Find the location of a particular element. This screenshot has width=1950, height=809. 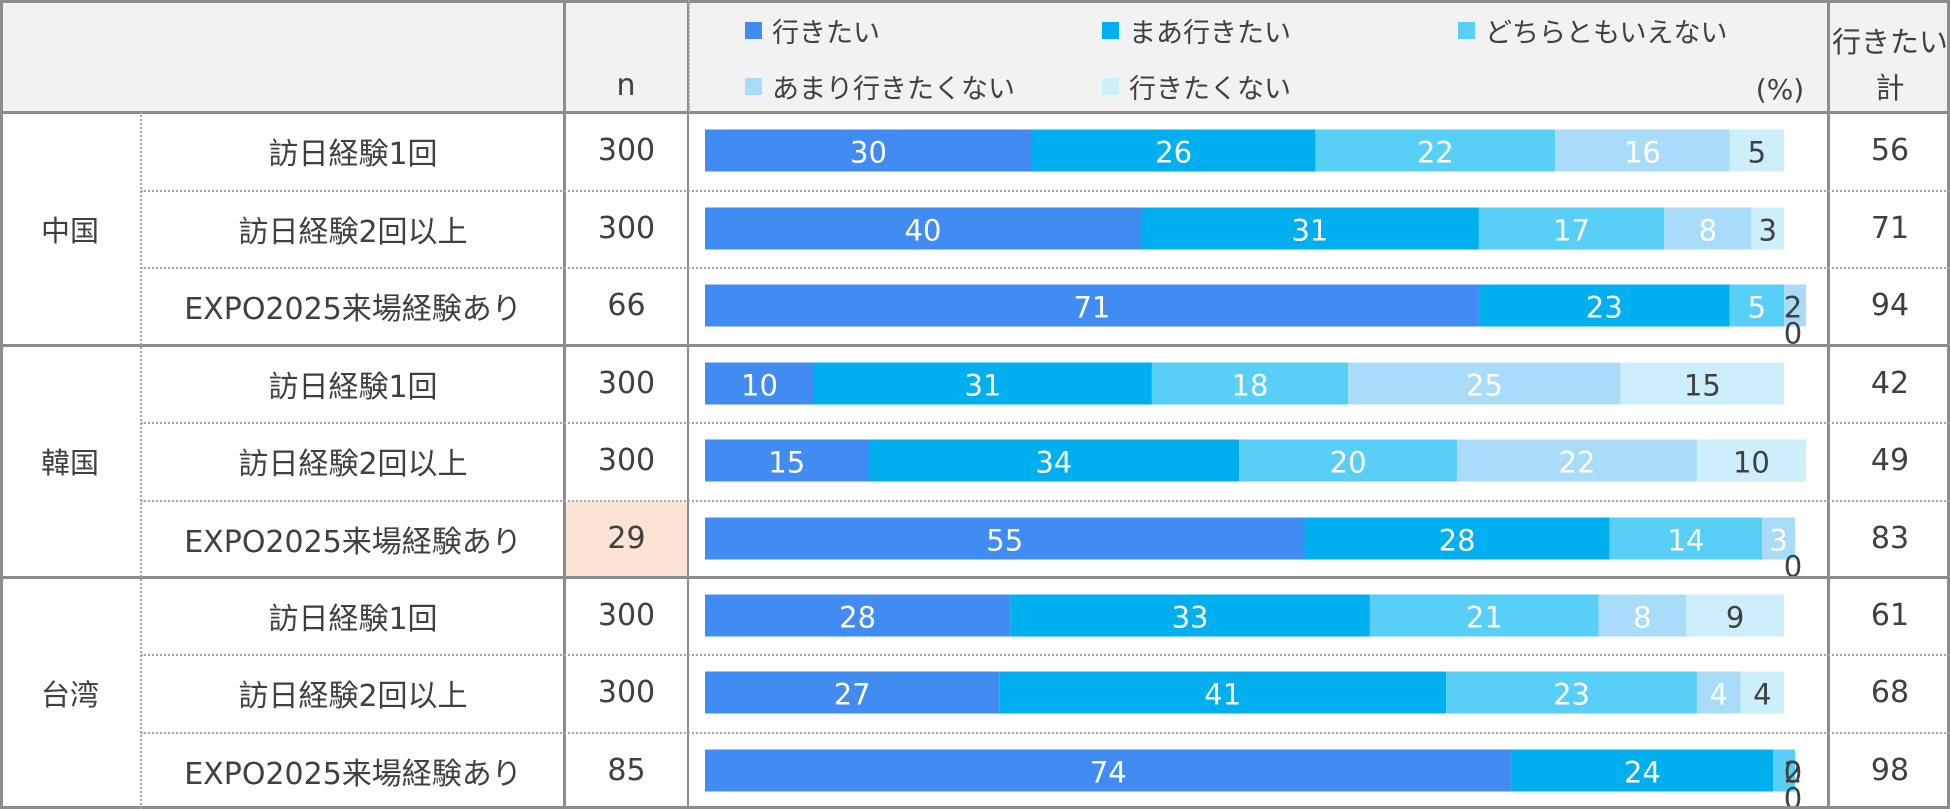

country-label-china: 中国 is located at coordinates (69, 230).